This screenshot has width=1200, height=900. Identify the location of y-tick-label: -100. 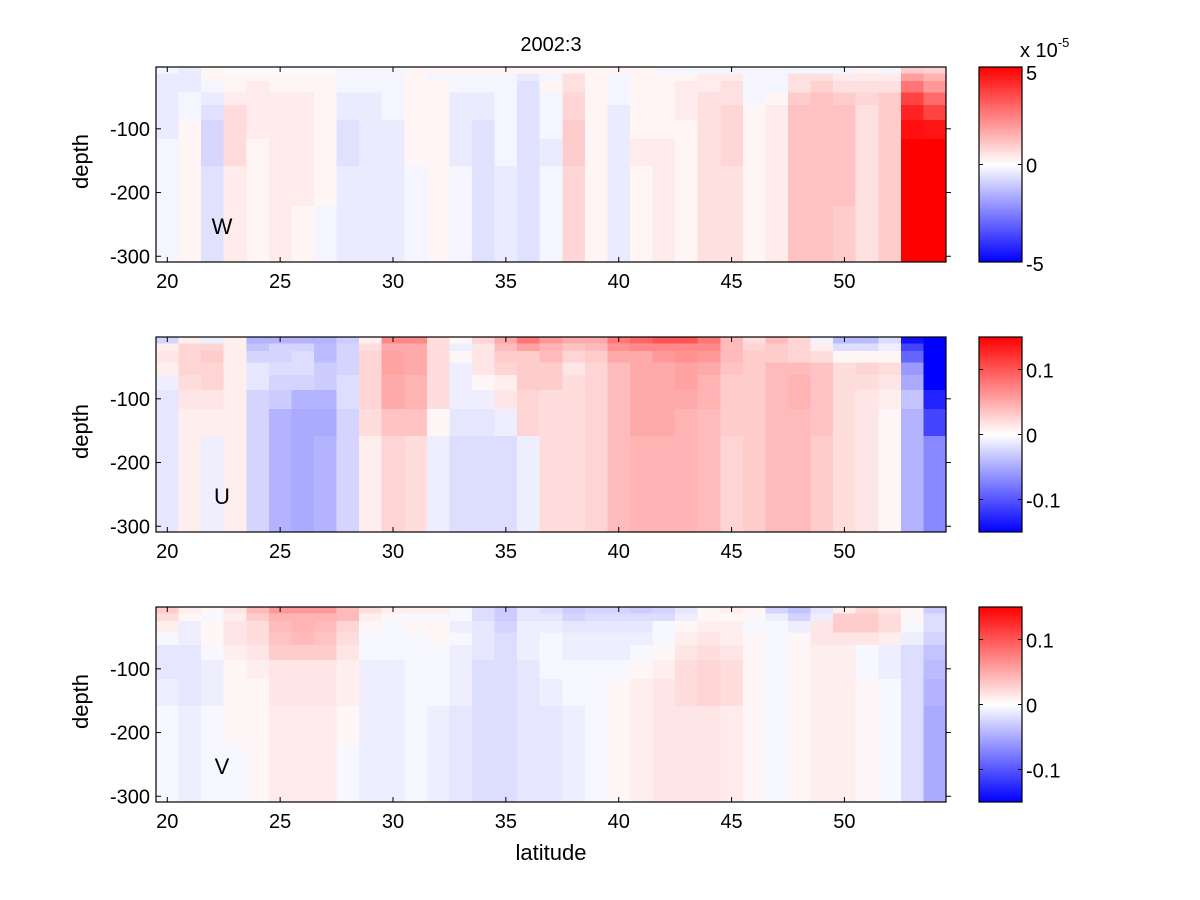
(130, 400).